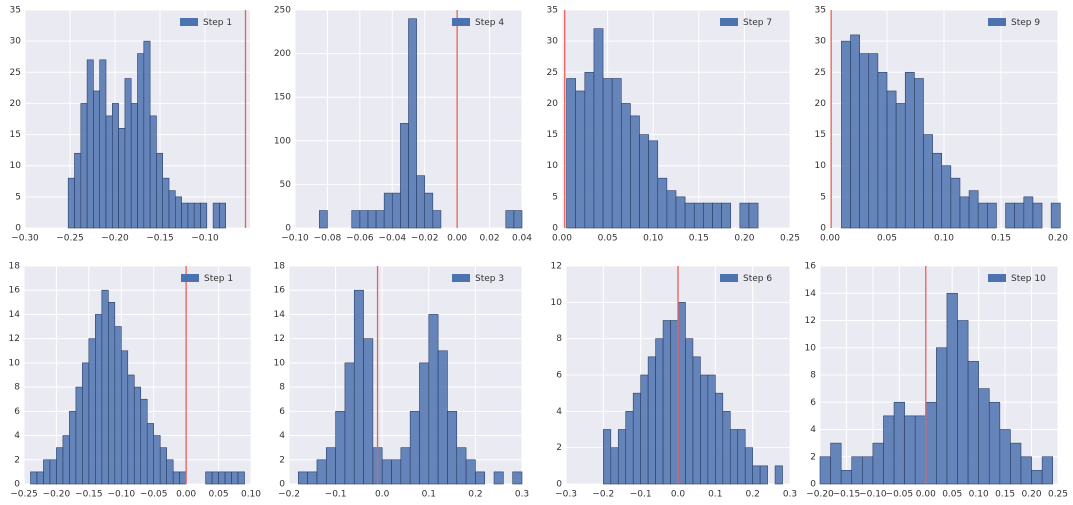 The width and height of the screenshot is (1073, 505). What do you see at coordinates (522, 239) in the screenshot?
I see `x-tick-label: 0.04` at bounding box center [522, 239].